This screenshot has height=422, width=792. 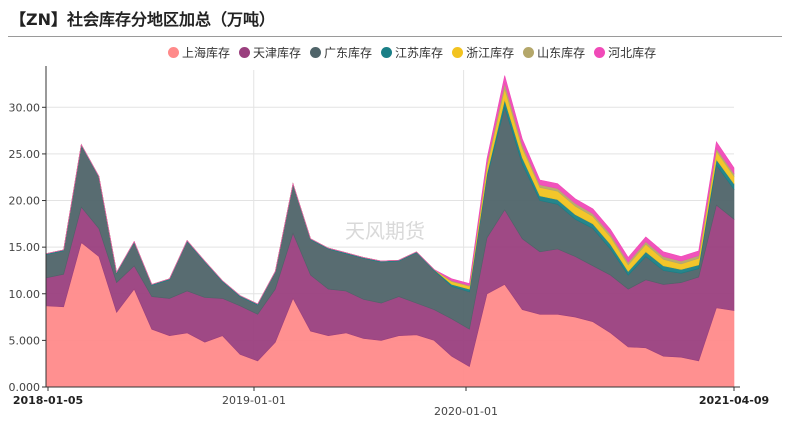 I want to click on legend-item: 浙江库存, so click(x=483, y=52).